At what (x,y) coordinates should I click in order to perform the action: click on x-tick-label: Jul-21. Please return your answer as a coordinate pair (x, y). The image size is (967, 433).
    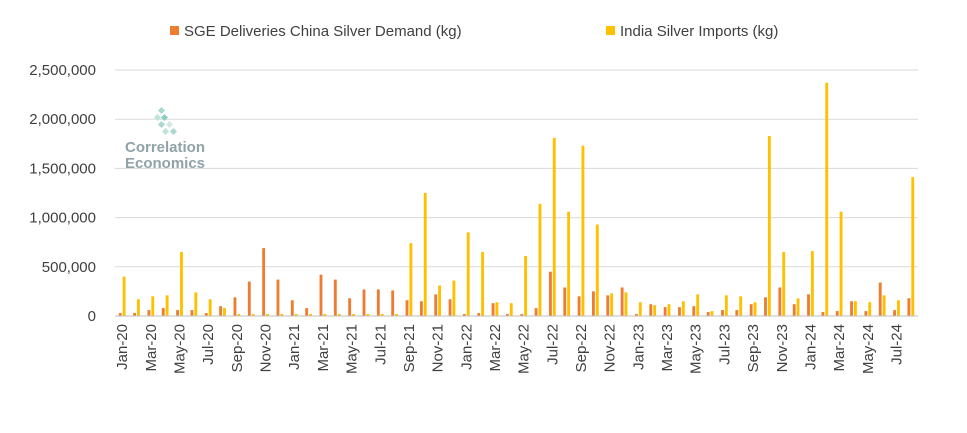
    Looking at the image, I should click on (380, 344).